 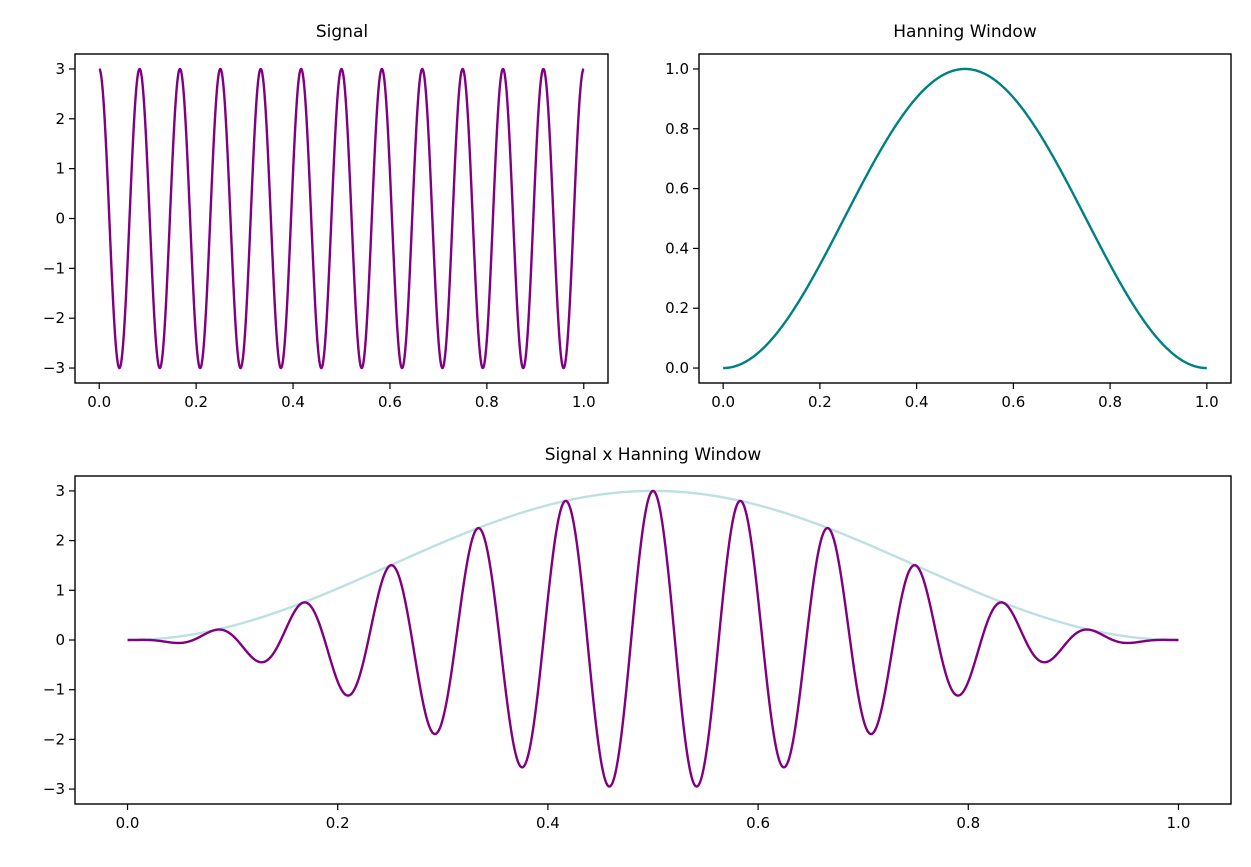 What do you see at coordinates (677, 69) in the screenshot?
I see `y-tick-label: 1.0` at bounding box center [677, 69].